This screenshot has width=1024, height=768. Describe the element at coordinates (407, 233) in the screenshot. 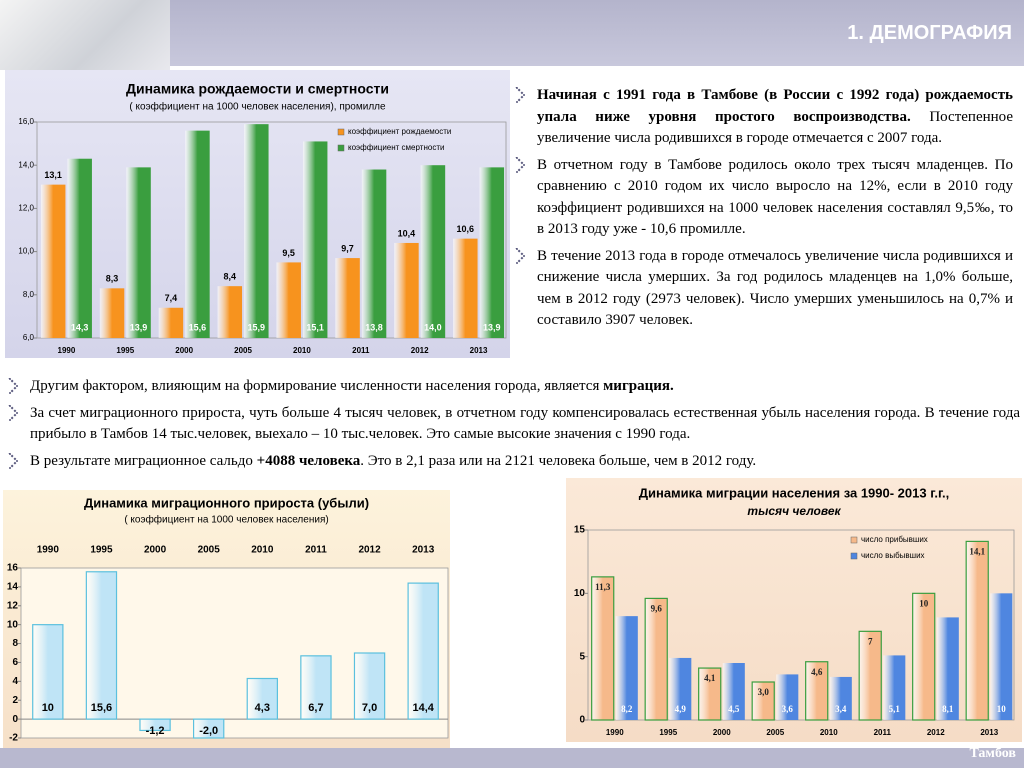

I see `data-label: 10,4` at that location.